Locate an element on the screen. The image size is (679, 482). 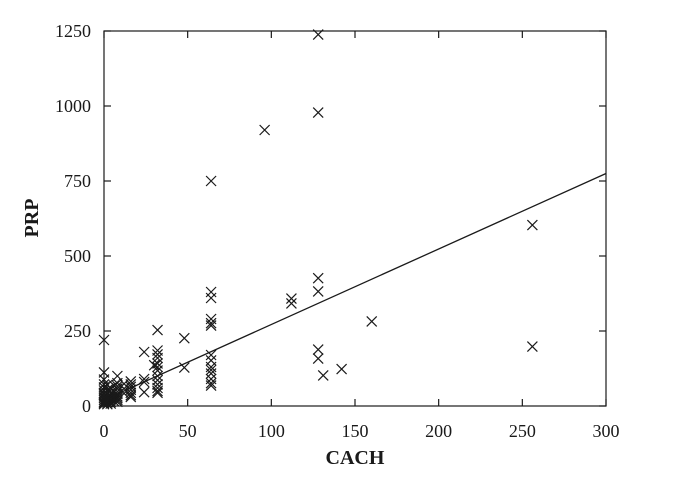
y-tick-label: 750 is located at coordinates (77, 181).